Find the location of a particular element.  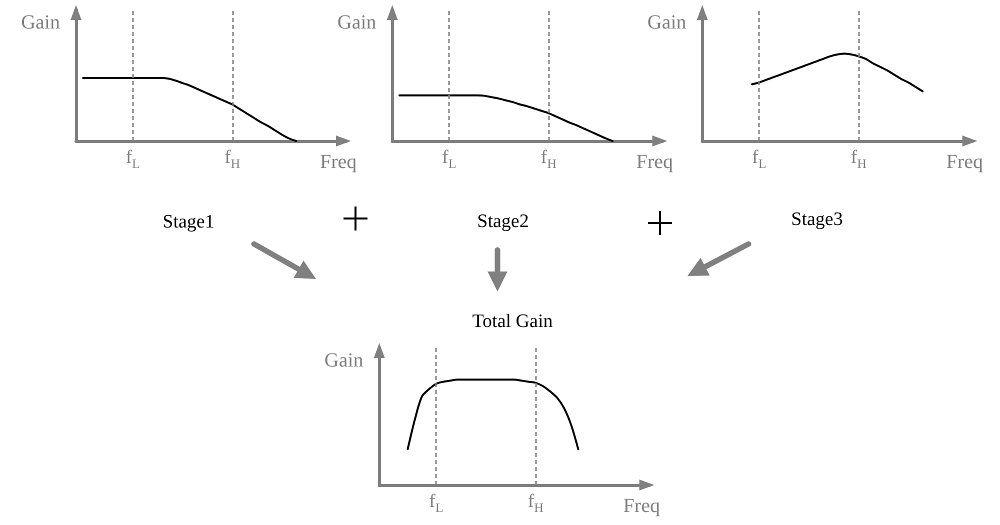

chart-title: Total Gain is located at coordinates (513, 321).